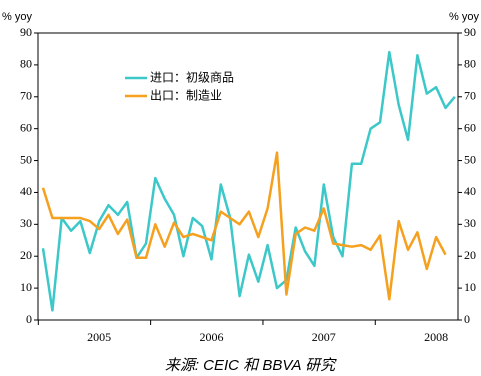 The image size is (481, 376). What do you see at coordinates (470, 223) in the screenshot?
I see `y2-tick-label: 30` at bounding box center [470, 223].